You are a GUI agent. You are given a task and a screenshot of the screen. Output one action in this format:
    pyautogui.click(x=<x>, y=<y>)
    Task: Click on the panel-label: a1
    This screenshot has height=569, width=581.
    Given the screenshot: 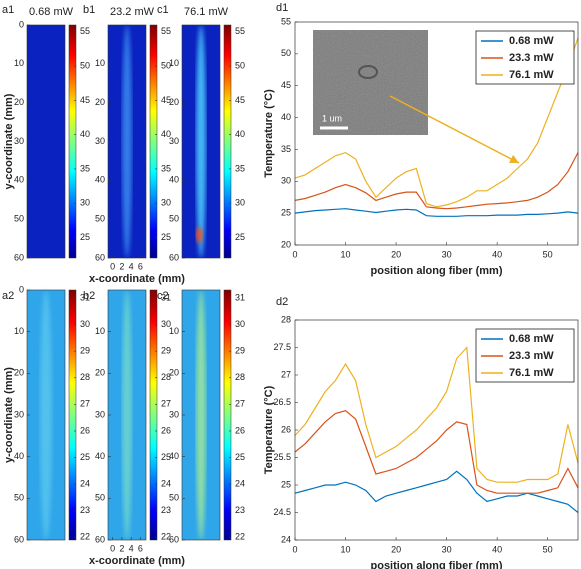 What is the action you would take?
    pyautogui.click(x=8, y=10)
    